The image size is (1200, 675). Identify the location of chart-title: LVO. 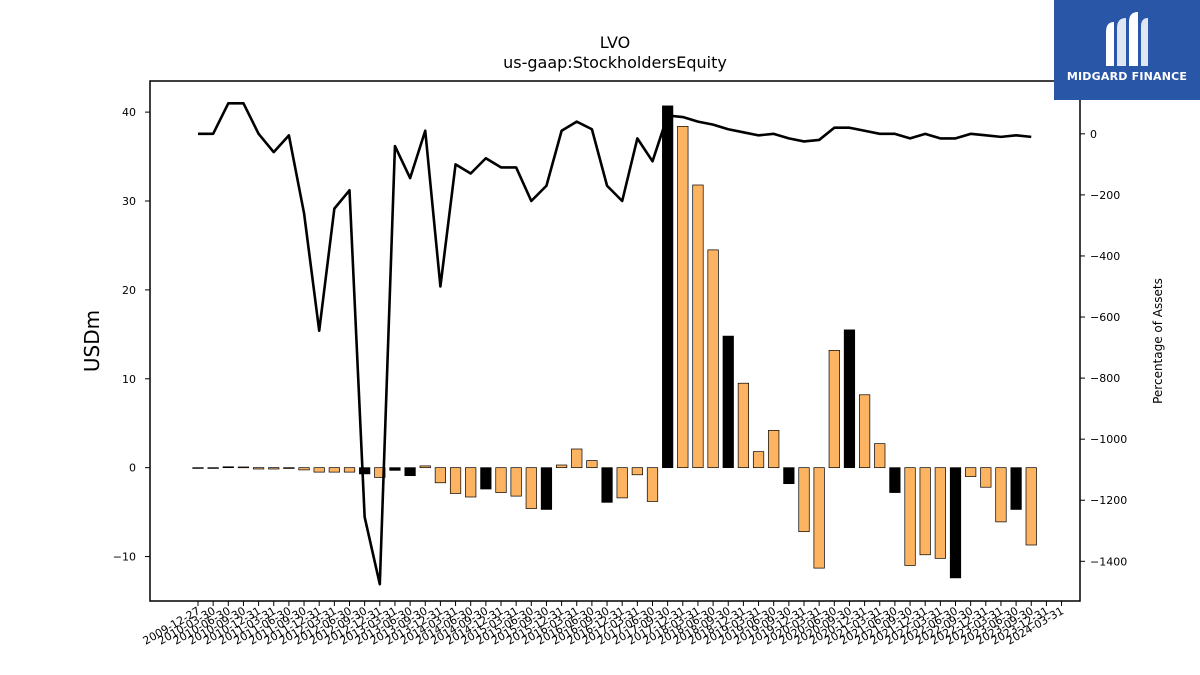
(615, 42).